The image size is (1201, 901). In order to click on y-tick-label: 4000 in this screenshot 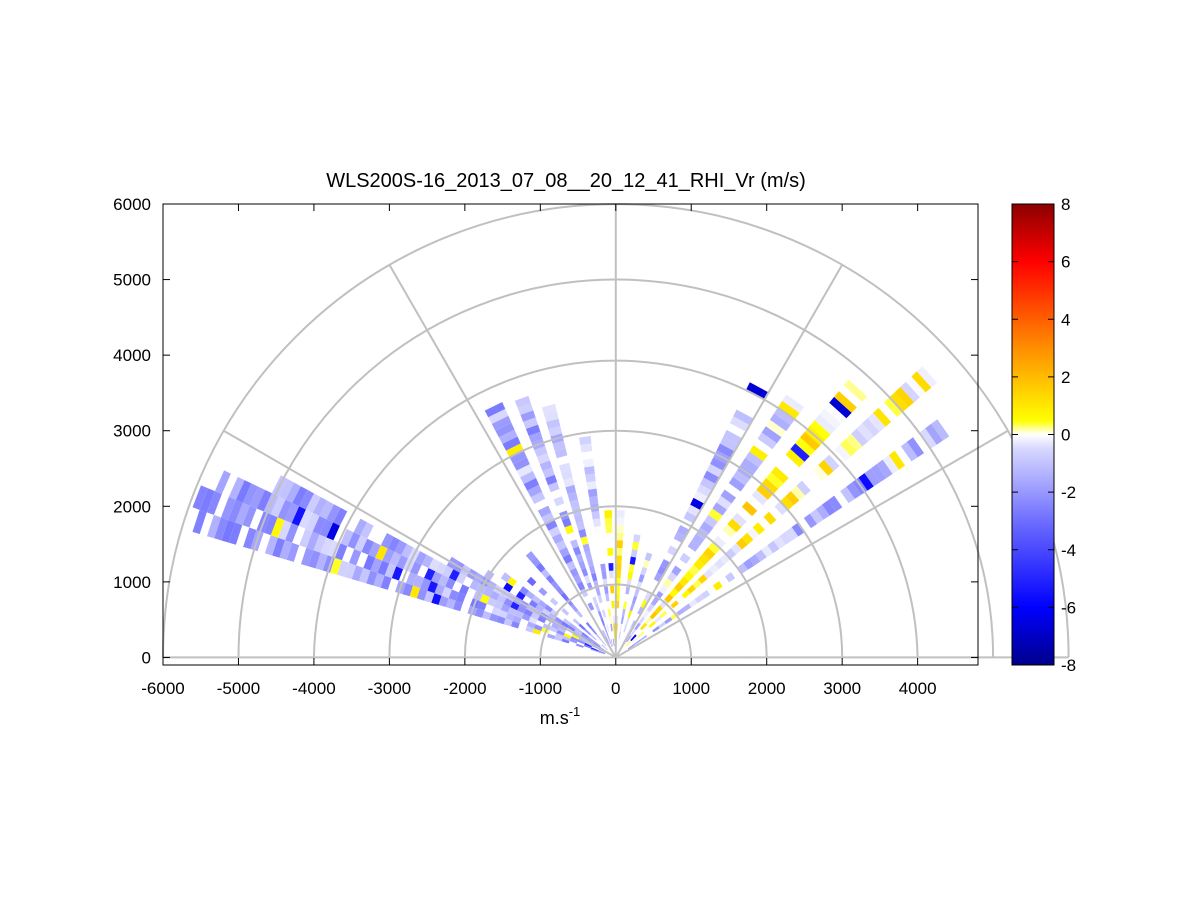, I will do `click(132, 355)`.